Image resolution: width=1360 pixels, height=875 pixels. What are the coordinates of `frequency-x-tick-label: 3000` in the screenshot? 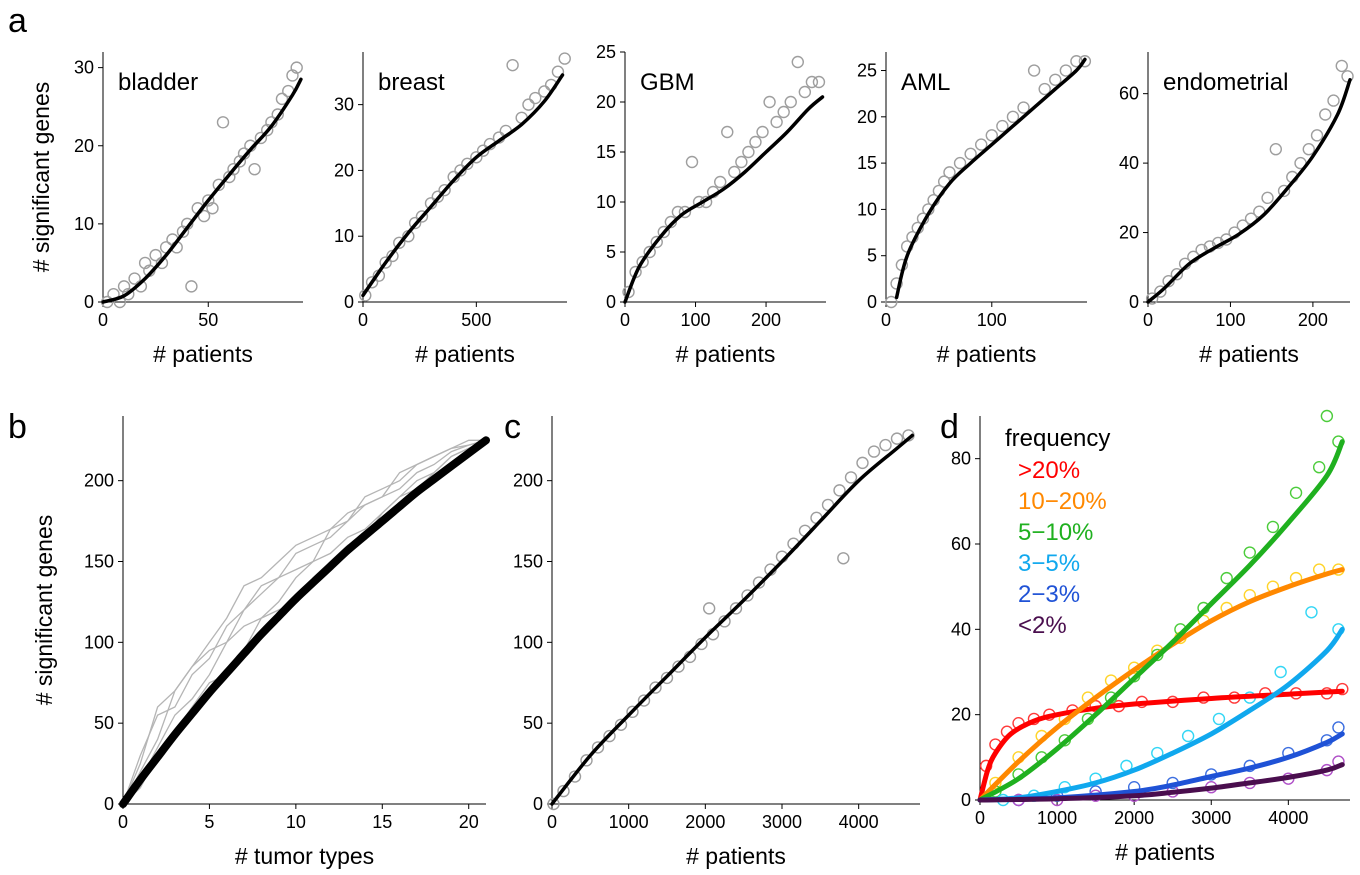 It's located at (1211, 818).